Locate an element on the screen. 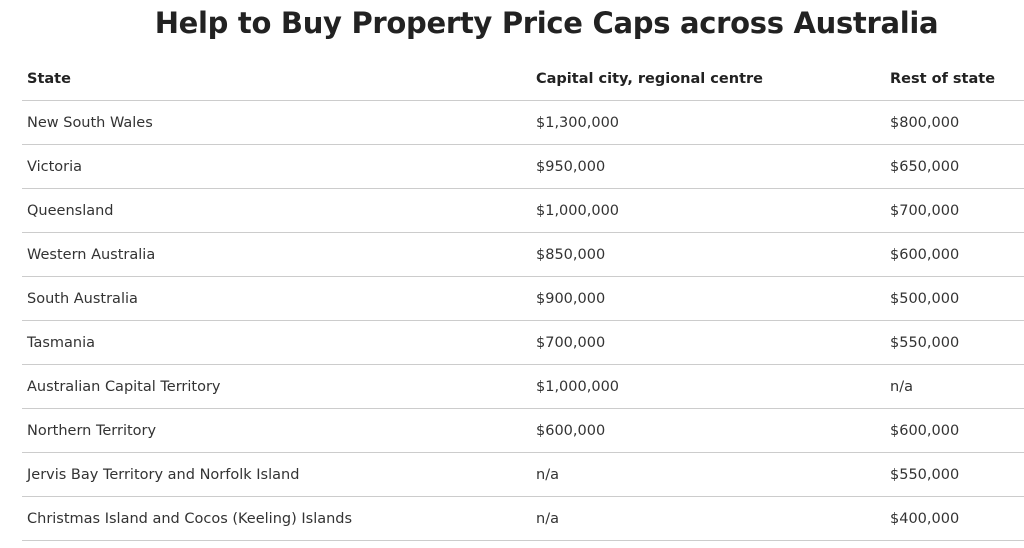  table-cell: $1,300,000 is located at coordinates (708, 122).